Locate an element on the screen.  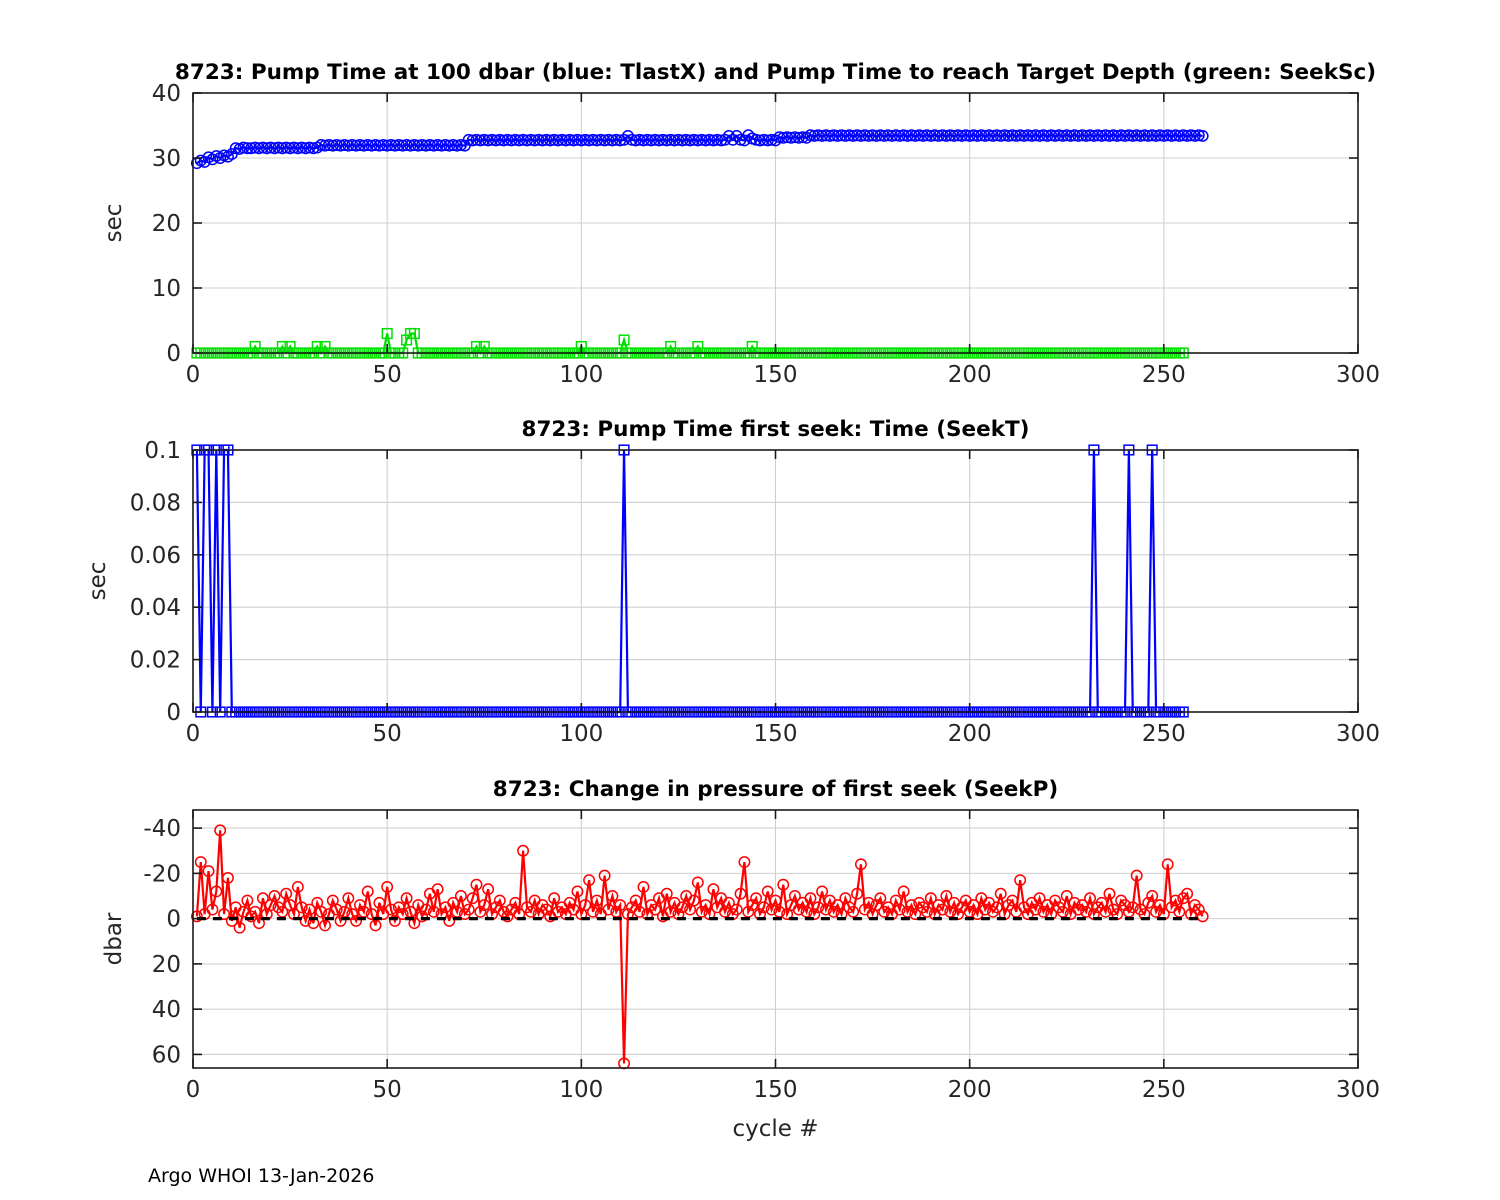
x-tick-label: 300 is located at coordinates (1358, 1090).